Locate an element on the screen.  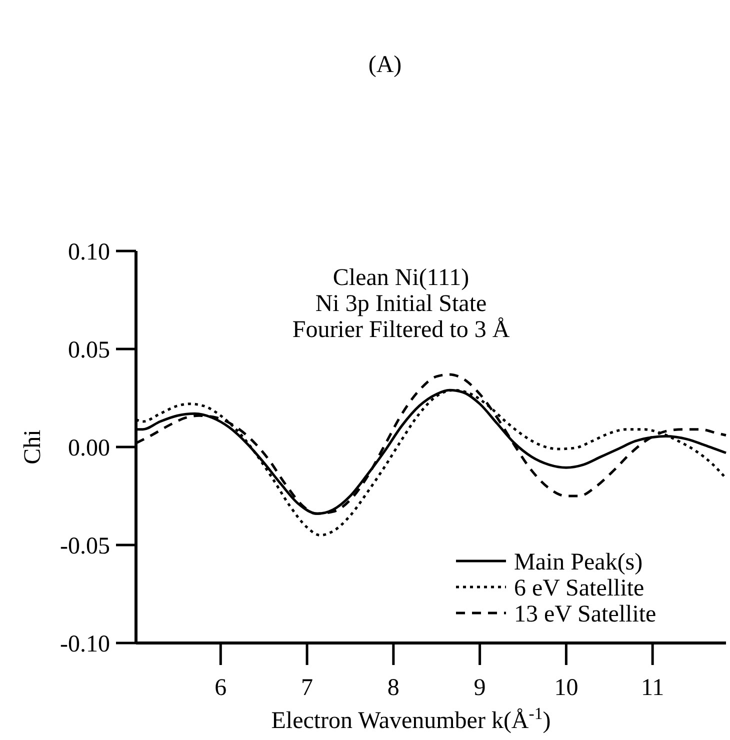
y-tick-label: -0.05 is located at coordinates (85, 546).